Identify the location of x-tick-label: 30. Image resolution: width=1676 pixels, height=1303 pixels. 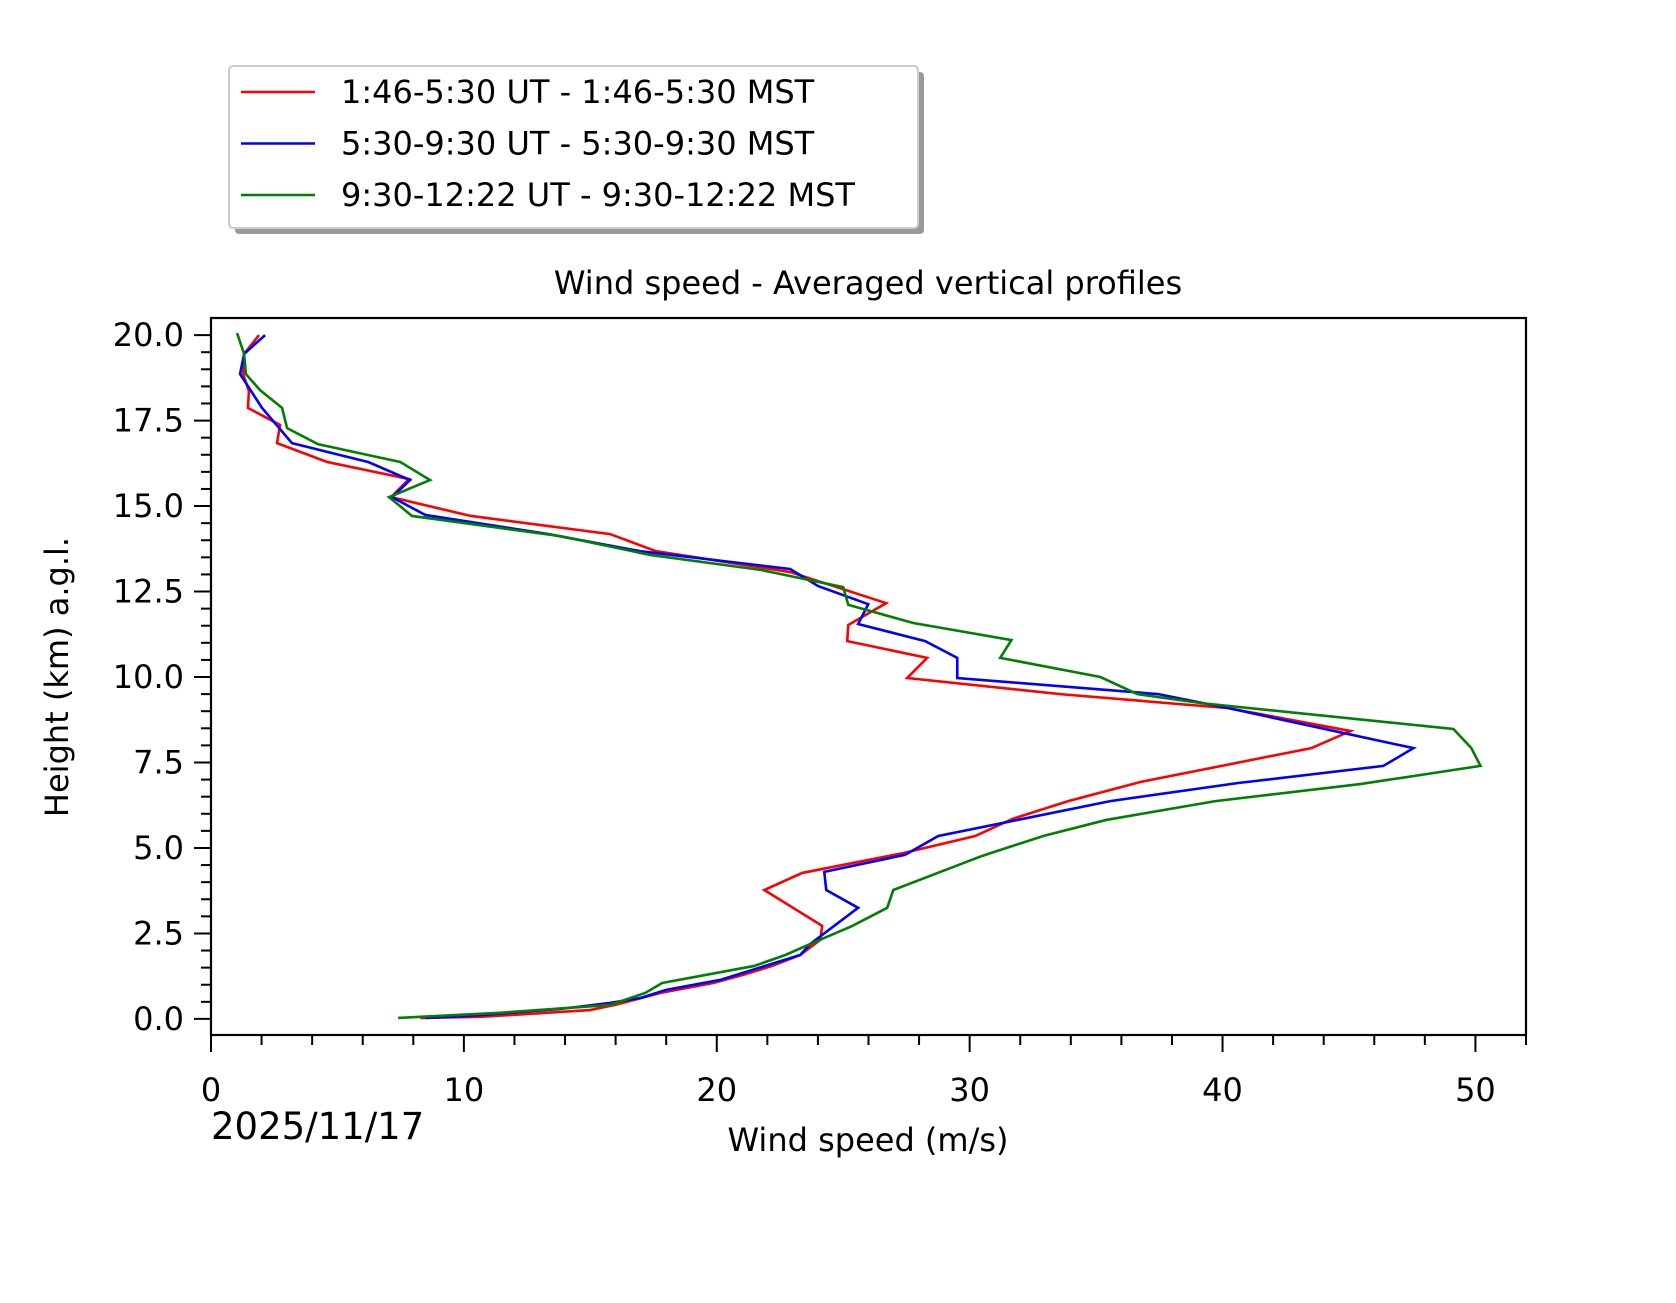
(969, 1090).